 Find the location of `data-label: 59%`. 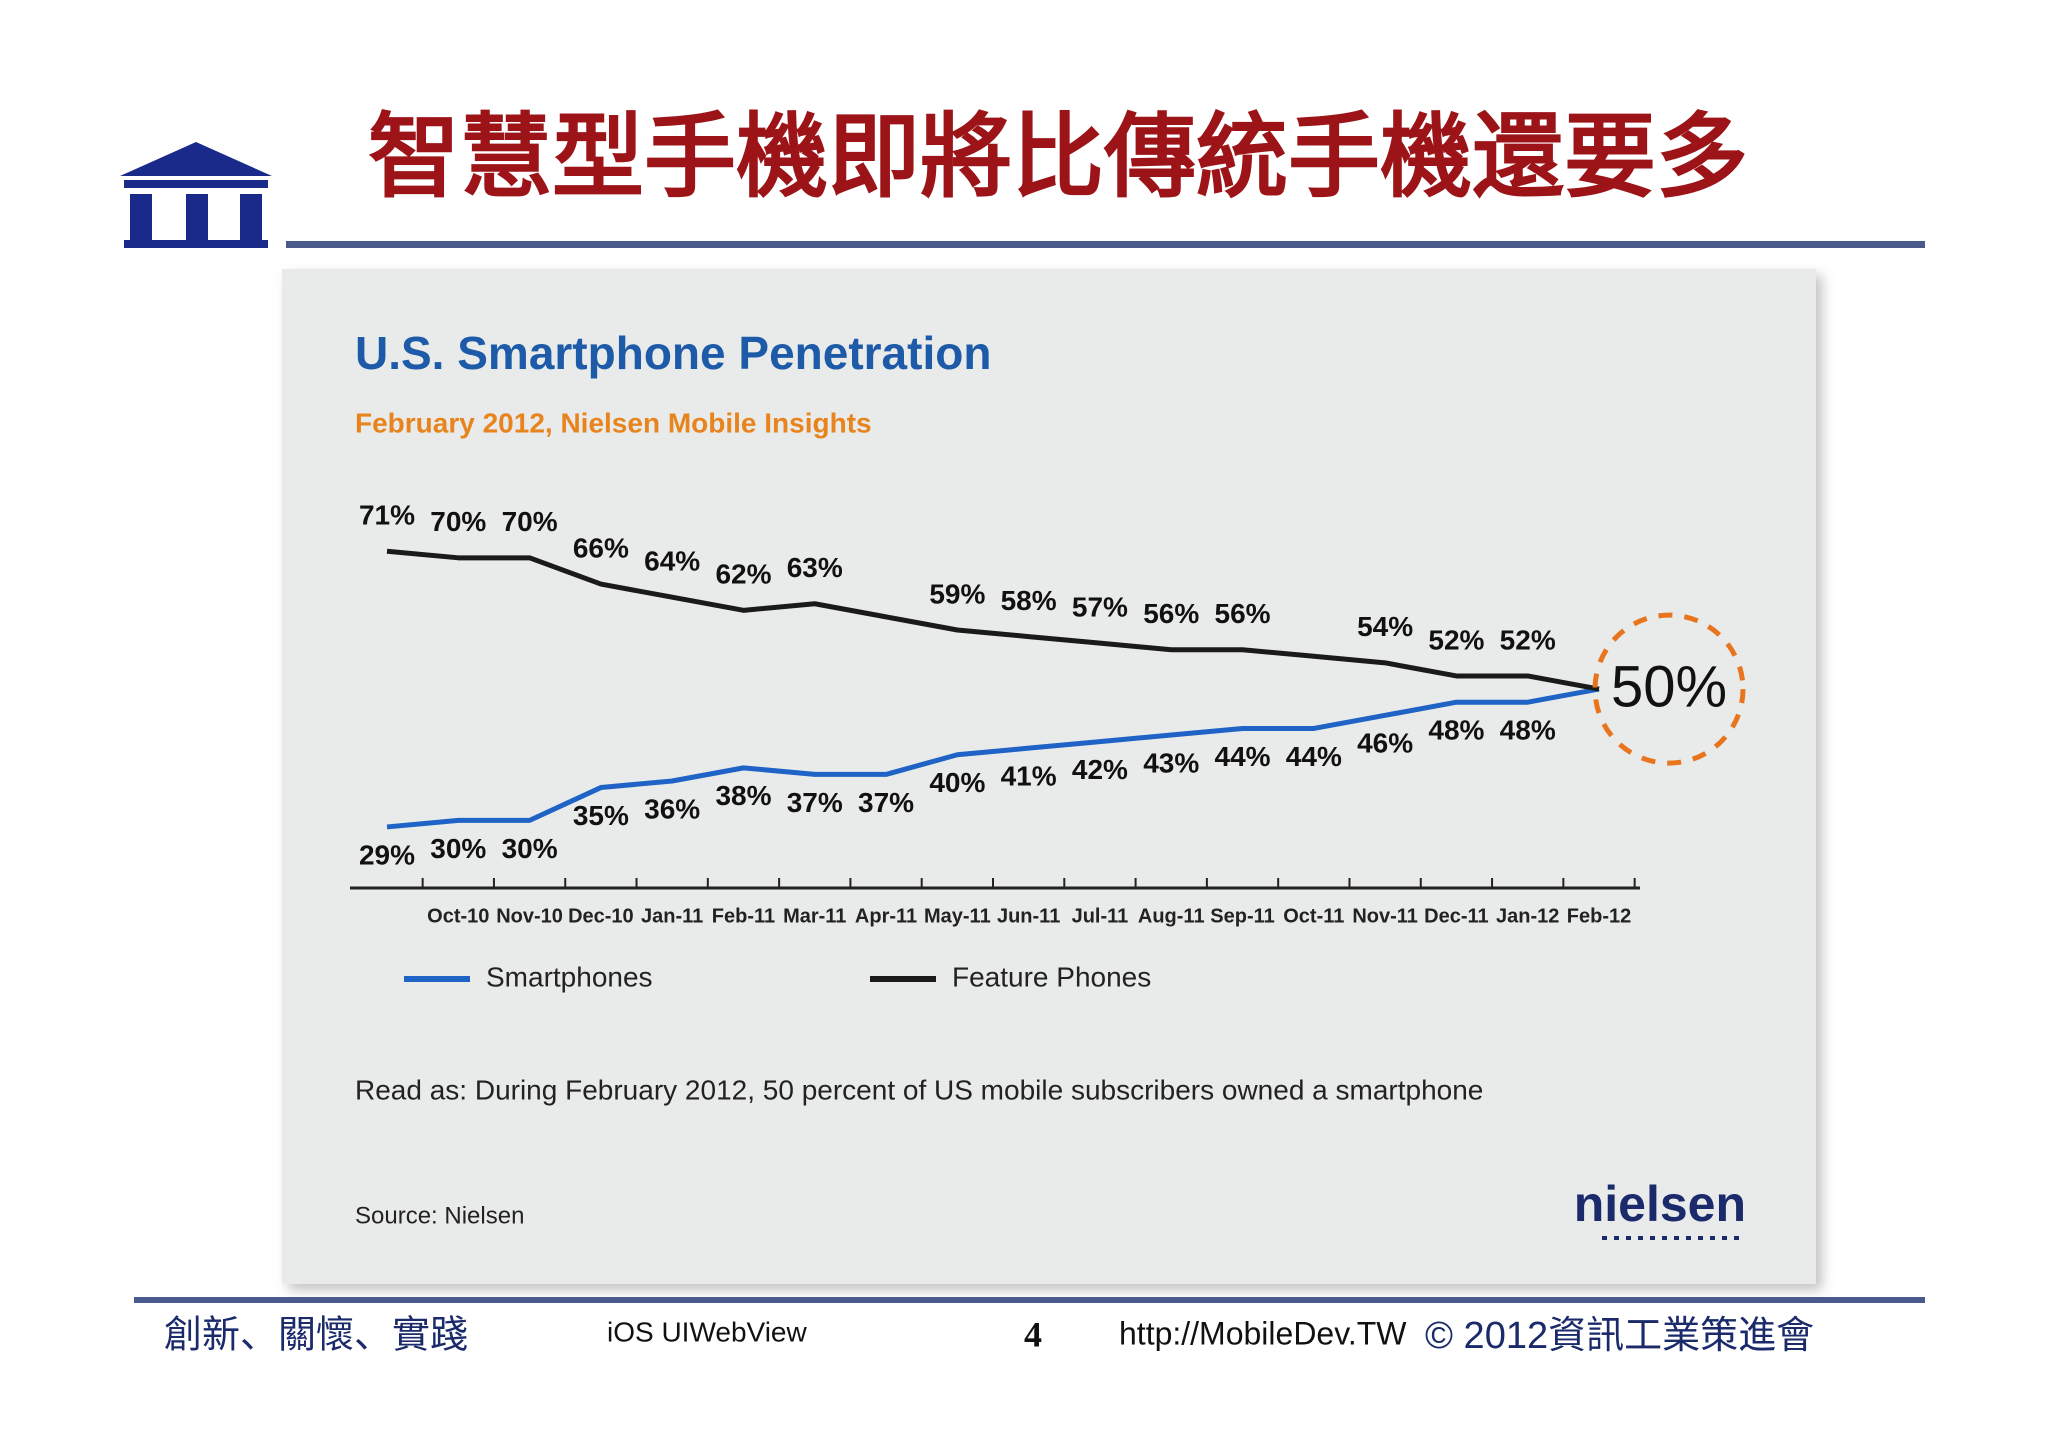

data-label: 59% is located at coordinates (957, 593).